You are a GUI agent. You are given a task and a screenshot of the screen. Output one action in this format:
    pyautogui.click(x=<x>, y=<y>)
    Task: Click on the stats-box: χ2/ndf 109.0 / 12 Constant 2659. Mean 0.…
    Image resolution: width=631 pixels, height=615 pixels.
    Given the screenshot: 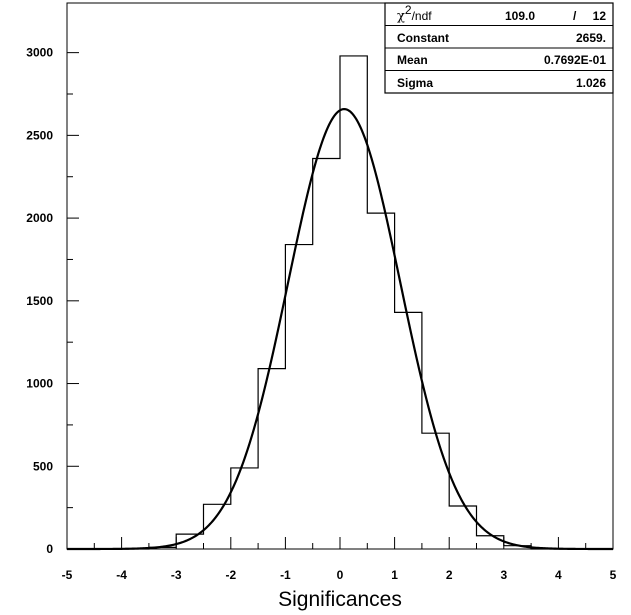 What is the action you would take?
    pyautogui.click(x=499, y=48)
    